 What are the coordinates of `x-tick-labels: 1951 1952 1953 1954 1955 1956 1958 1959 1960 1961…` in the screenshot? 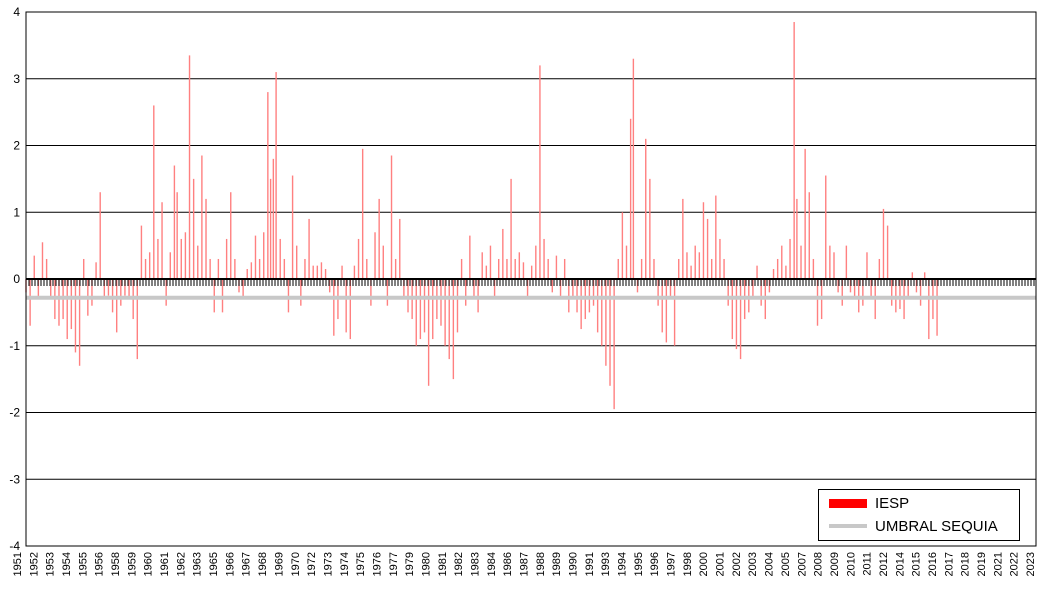 It's located at (524, 564).